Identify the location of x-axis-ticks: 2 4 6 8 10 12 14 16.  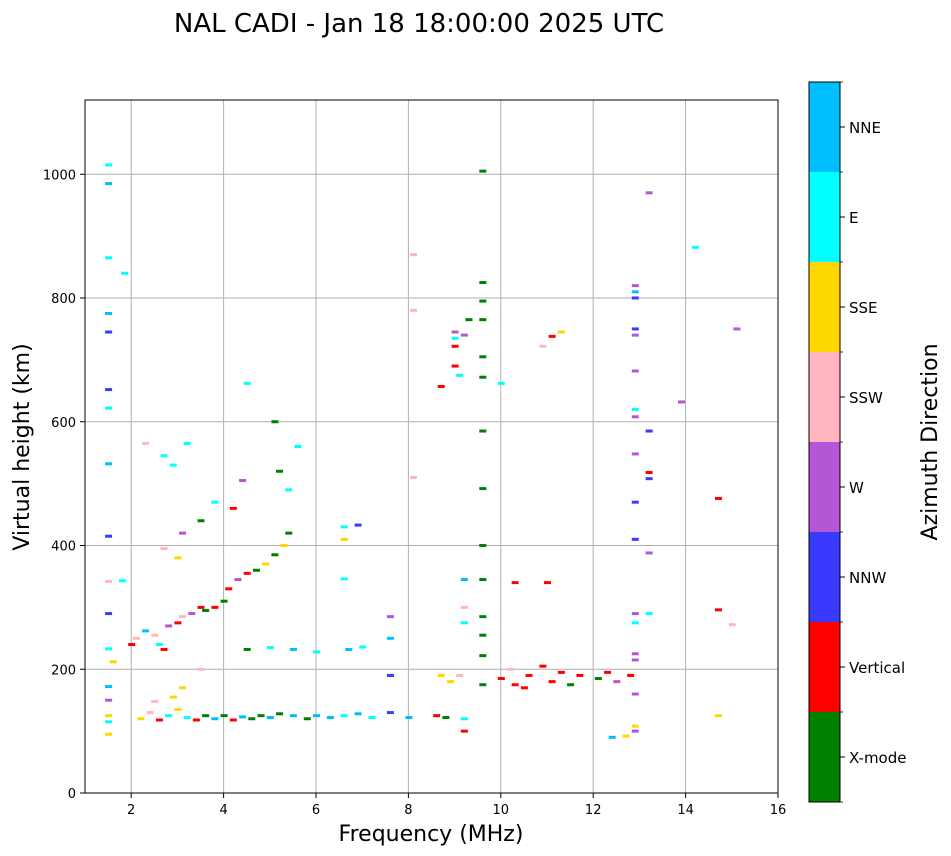
(456, 805).